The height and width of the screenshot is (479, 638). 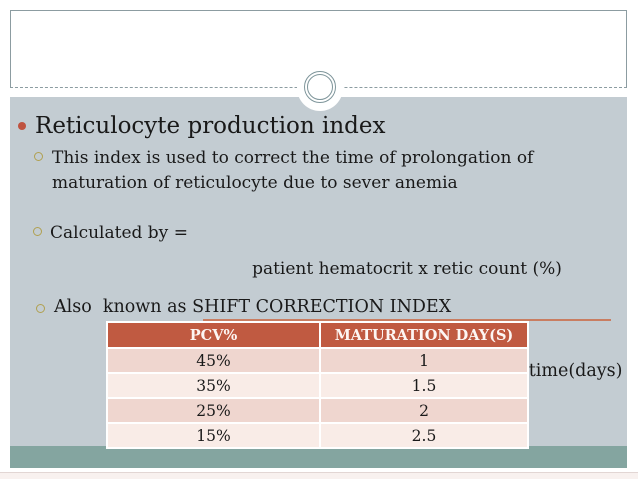 I want to click on table-header-row: PCV% MATURATION DAY(S), so click(x=317, y=335).